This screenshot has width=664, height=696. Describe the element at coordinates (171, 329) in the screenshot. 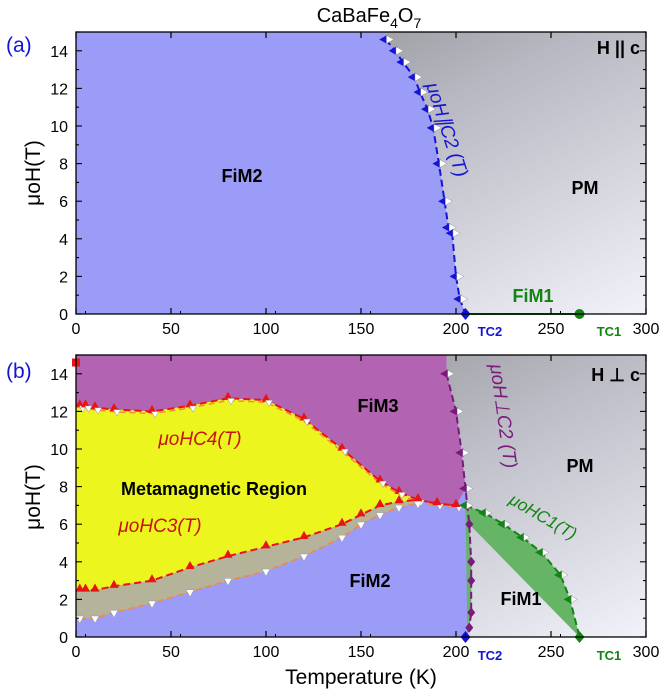

I see `x-tick-label: 50` at that location.